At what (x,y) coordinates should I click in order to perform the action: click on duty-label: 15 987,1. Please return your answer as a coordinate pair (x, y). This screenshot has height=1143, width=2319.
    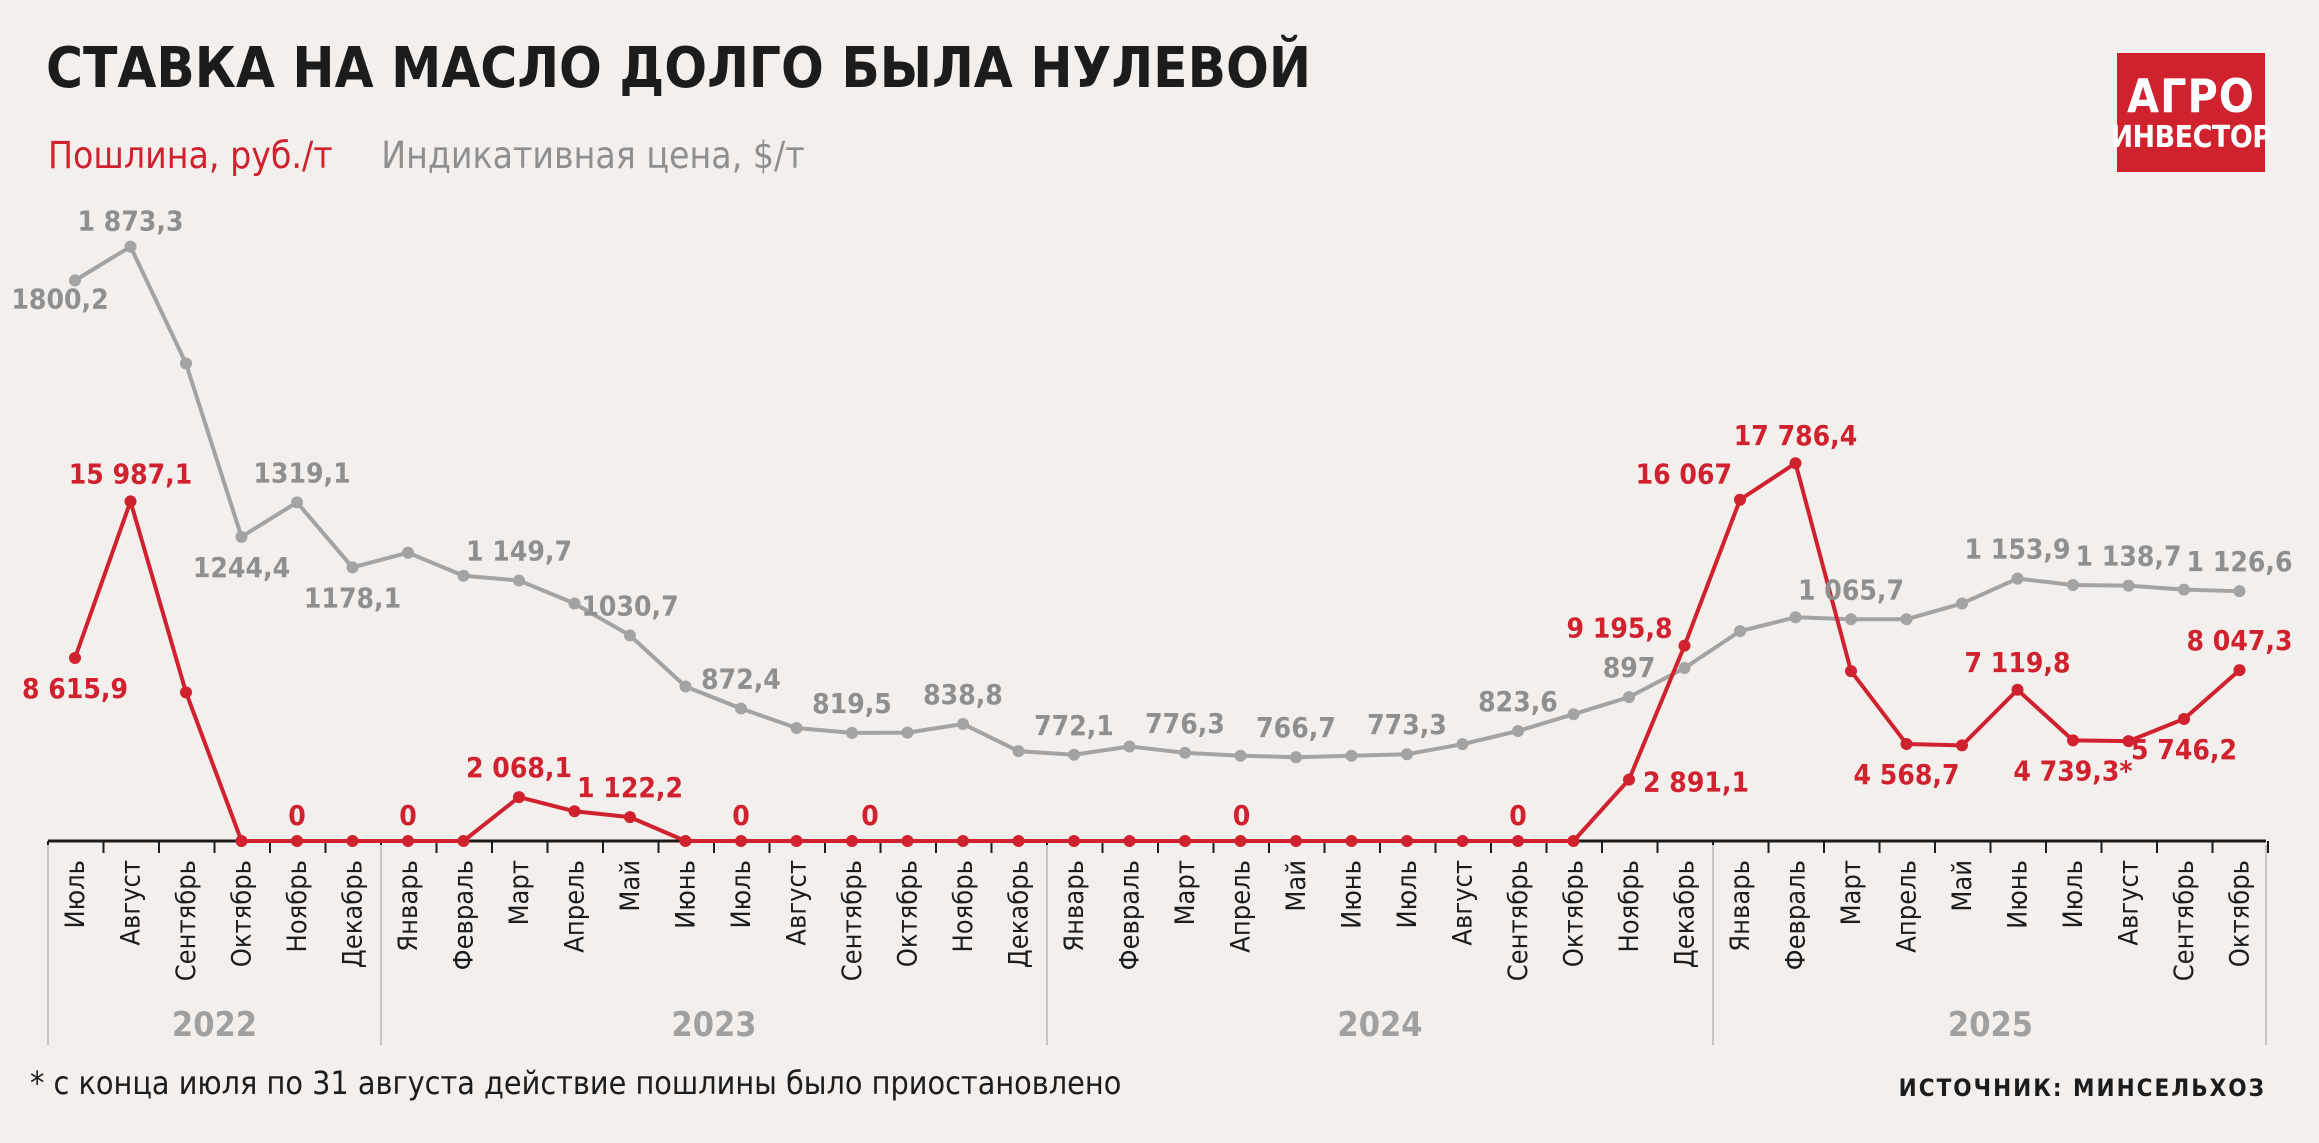
    Looking at the image, I should click on (131, 473).